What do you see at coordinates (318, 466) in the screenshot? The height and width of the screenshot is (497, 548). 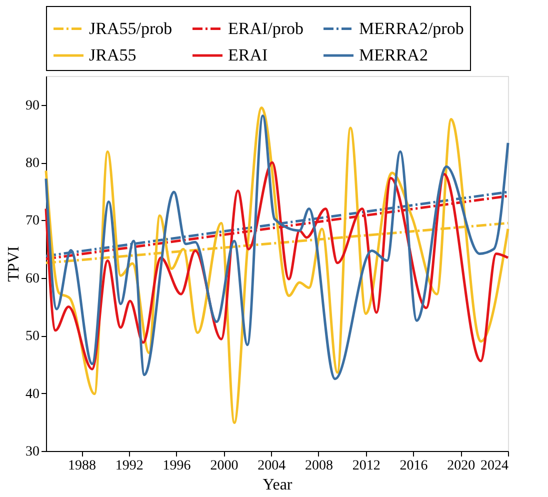 I see `x-tick-label: 2008` at bounding box center [318, 466].